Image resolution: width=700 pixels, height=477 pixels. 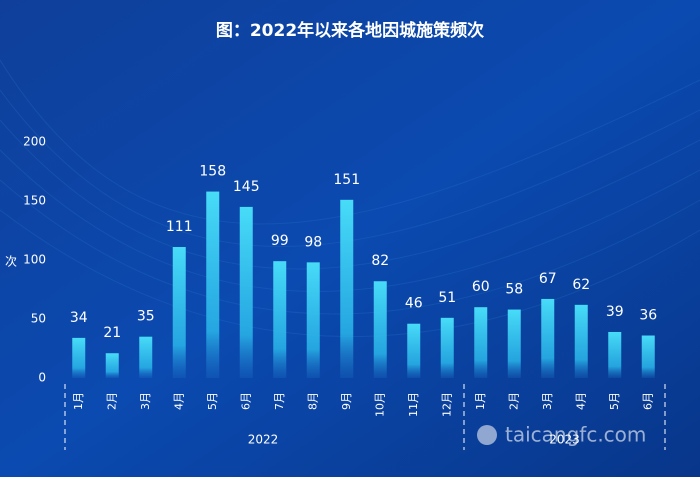 I want to click on value-label: 39, so click(x=615, y=312).